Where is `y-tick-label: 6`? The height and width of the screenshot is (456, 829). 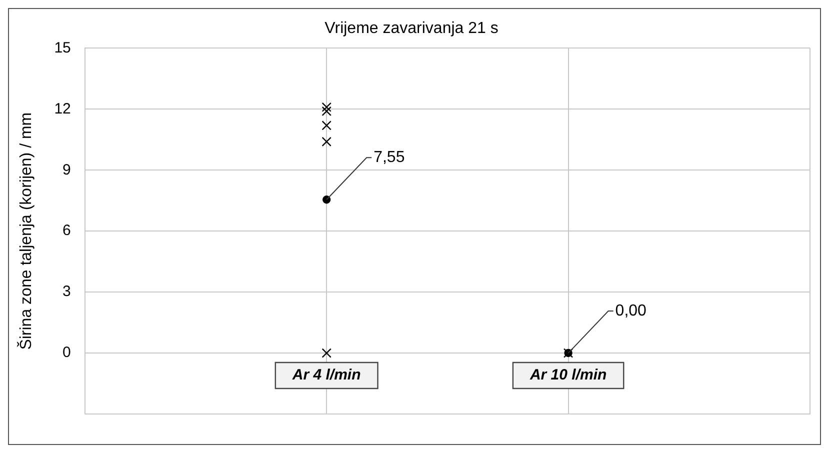
y-tick-label: 6 is located at coordinates (66, 231).